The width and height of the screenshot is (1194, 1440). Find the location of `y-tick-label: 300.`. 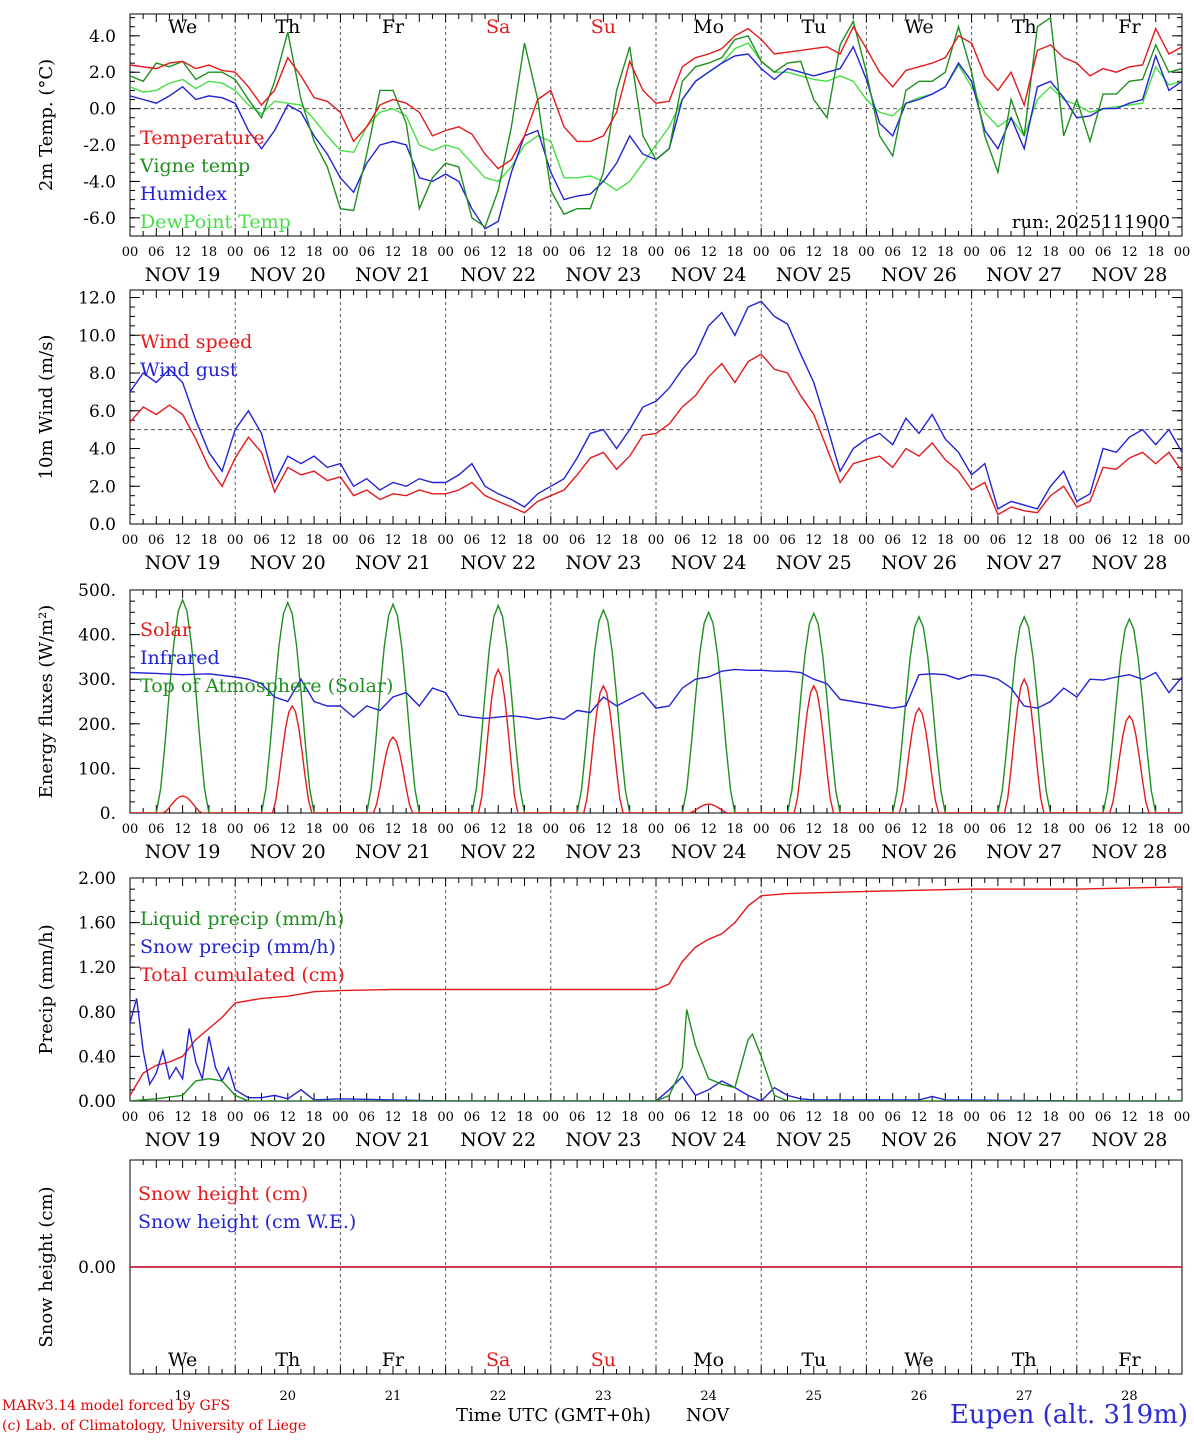

y-tick-label: 300. is located at coordinates (97, 680).